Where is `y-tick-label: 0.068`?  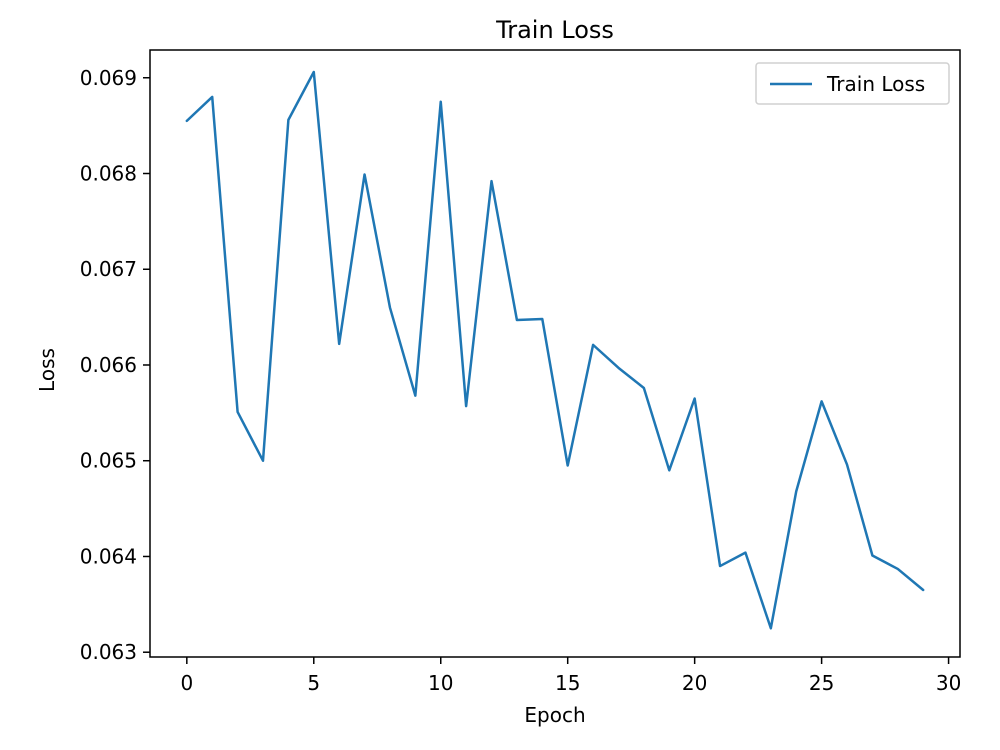 y-tick-label: 0.068 is located at coordinates (108, 174).